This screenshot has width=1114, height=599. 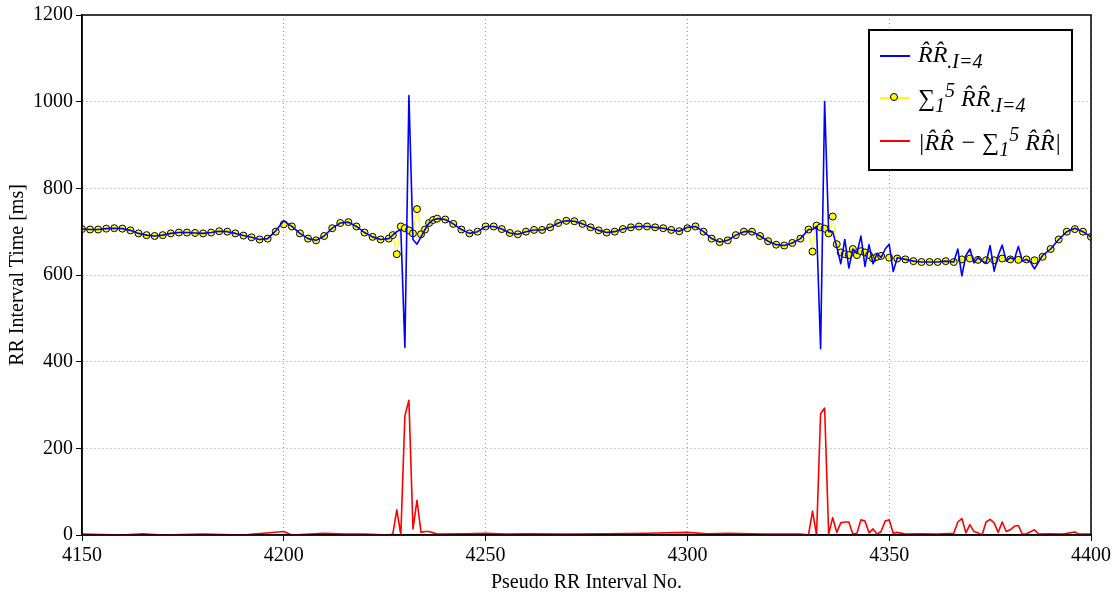 What do you see at coordinates (82, 554) in the screenshot?
I see `x-tick-label: 4150` at bounding box center [82, 554].